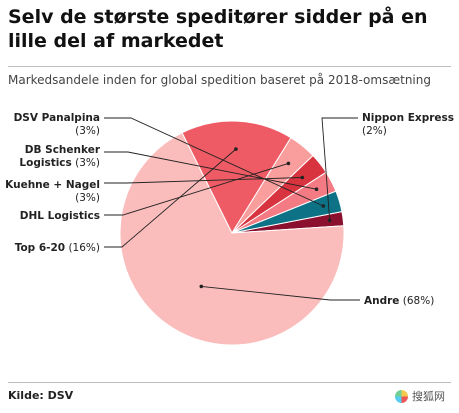  I want to click on slice-label-nippon-express-line-1: Nippon Express, so click(408, 118).